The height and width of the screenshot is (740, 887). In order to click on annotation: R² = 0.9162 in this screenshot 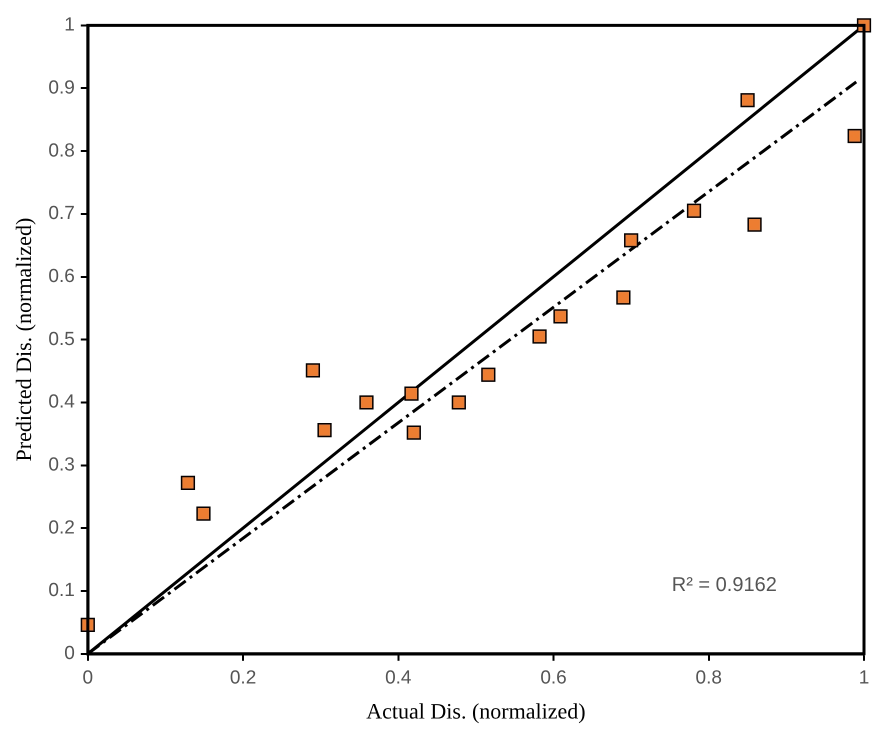, I will do `click(724, 585)`.